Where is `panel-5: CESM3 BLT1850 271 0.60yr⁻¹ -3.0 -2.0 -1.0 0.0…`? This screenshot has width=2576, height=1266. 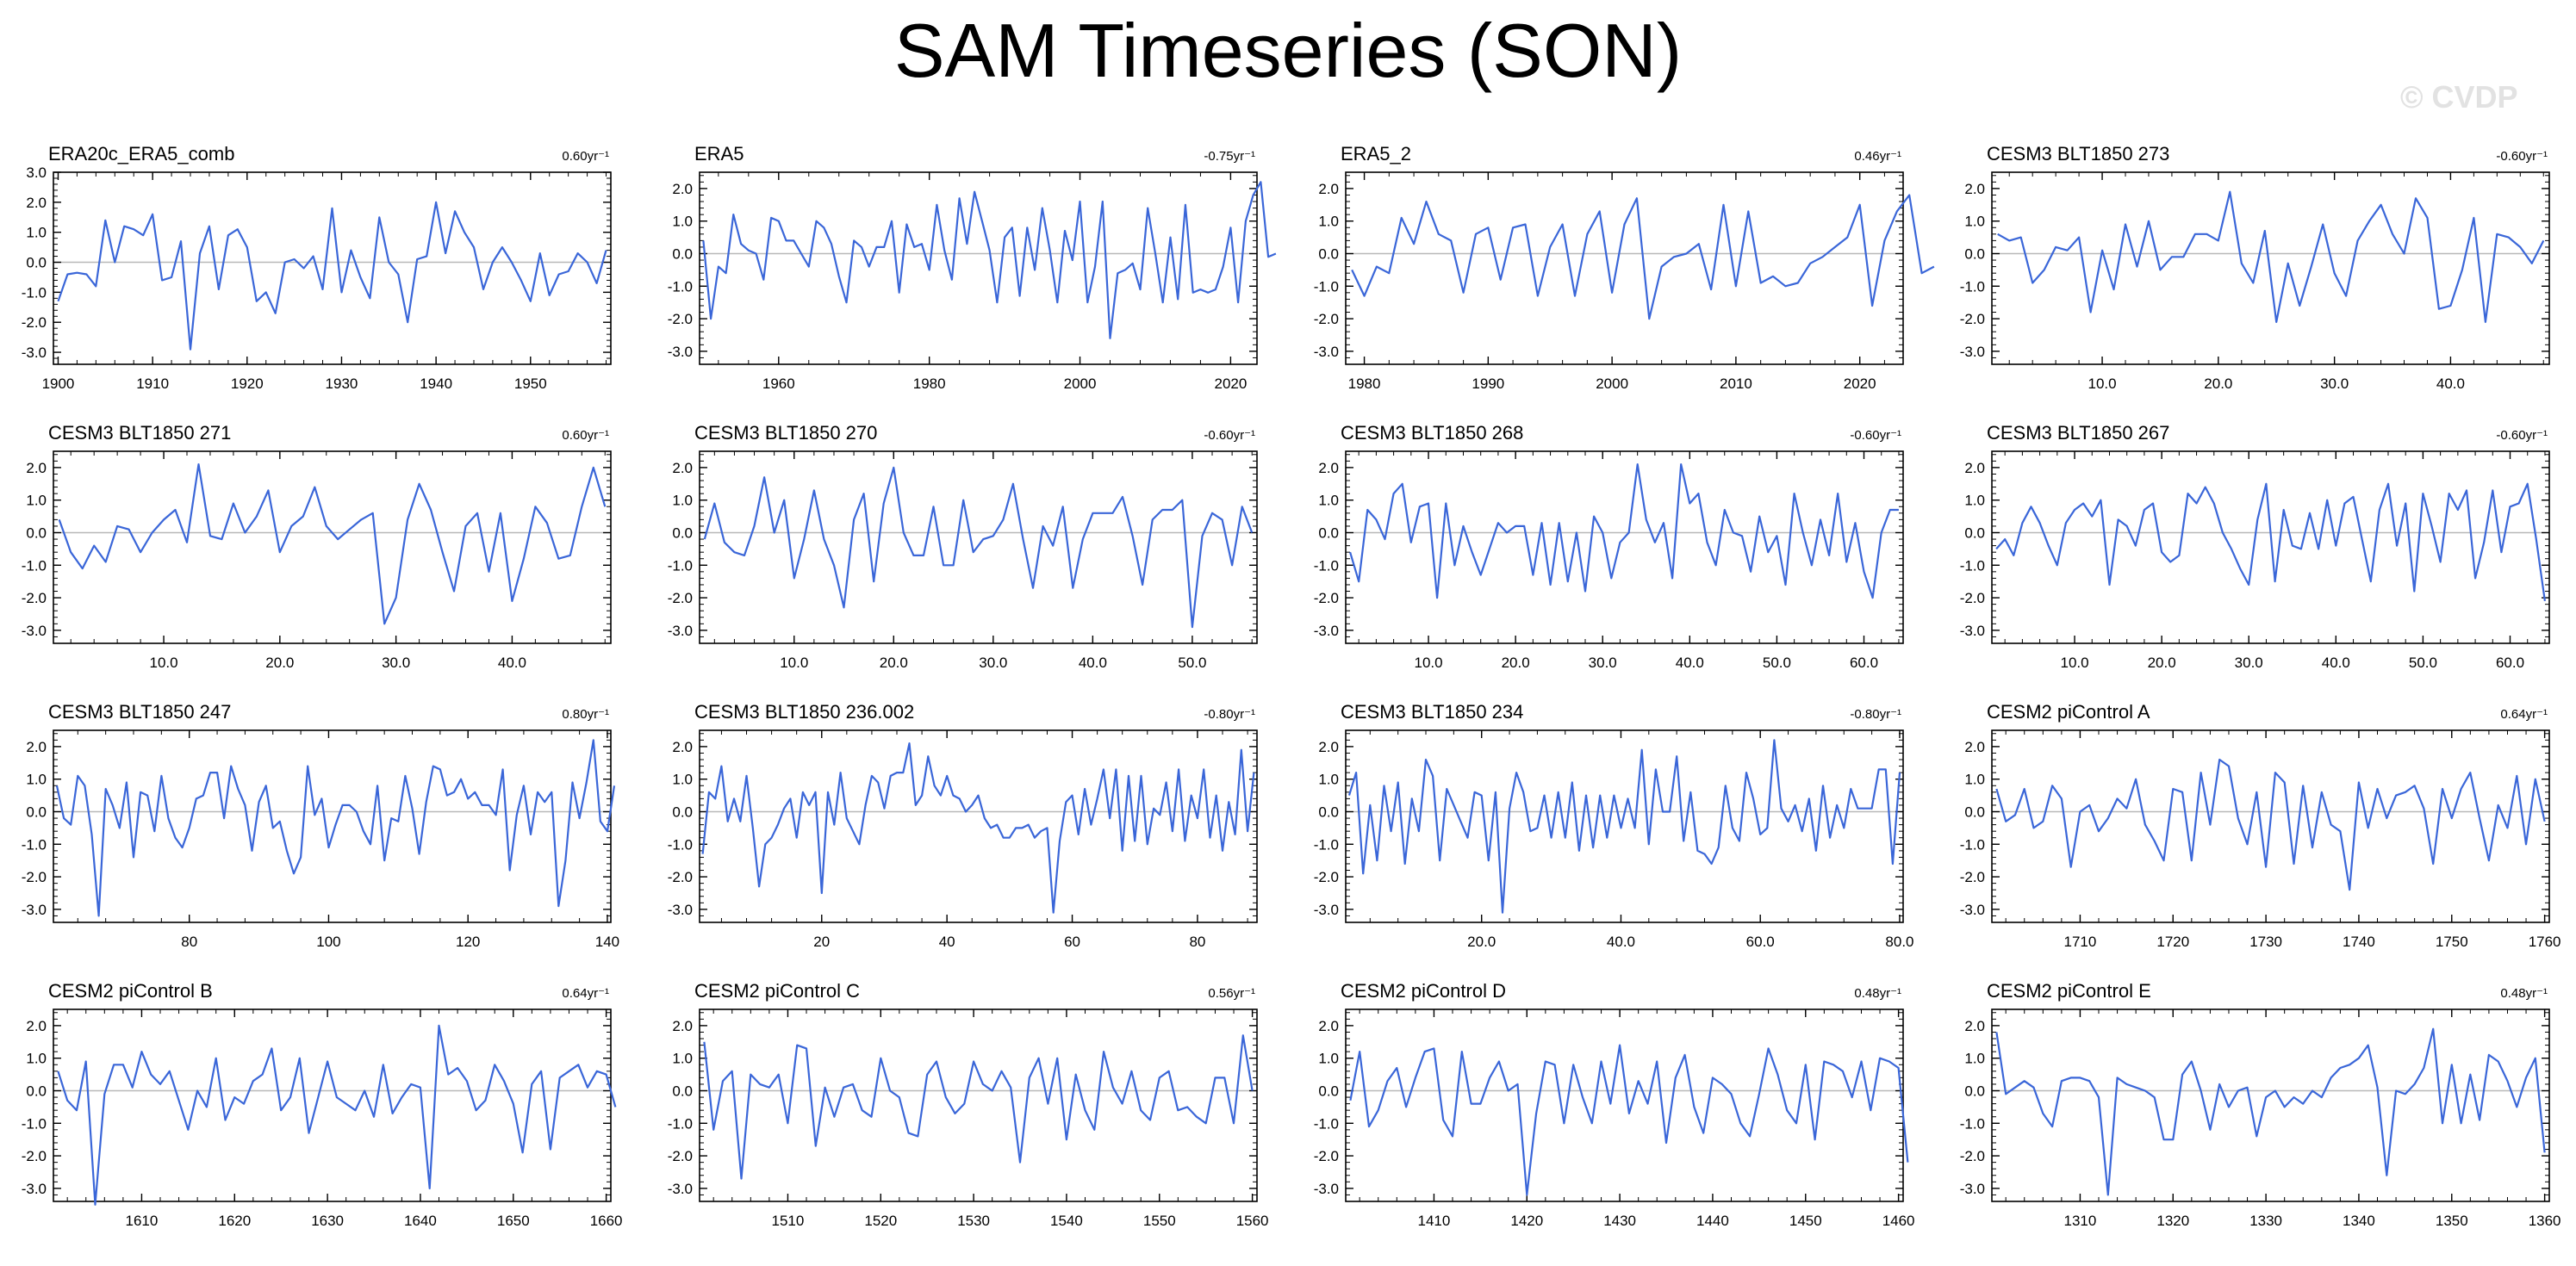
panel-5: CESM3 BLT1850 271 0.60yr⁻¹ -3.0 -2.0 -1.0 0.0… is located at coordinates (317, 547).